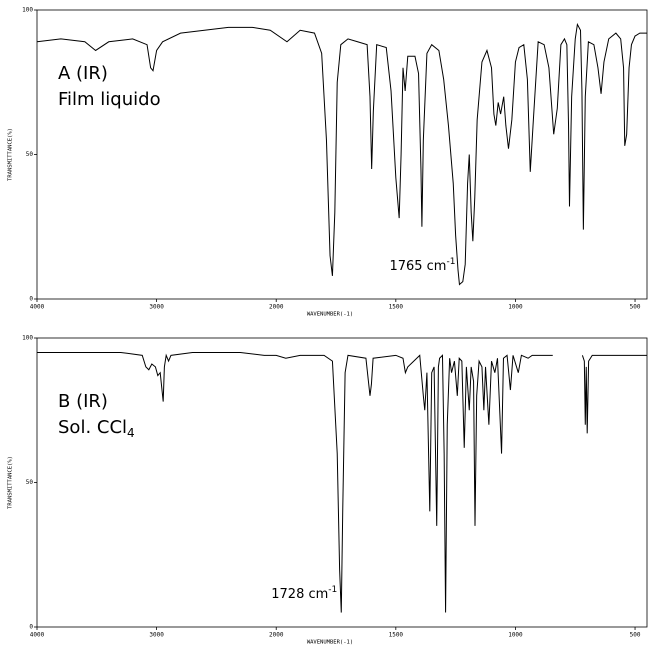 Image resolution: width=648 pixels, height=646 pixels. I want to click on sample-label: Sol. CCl4, so click(96, 428).